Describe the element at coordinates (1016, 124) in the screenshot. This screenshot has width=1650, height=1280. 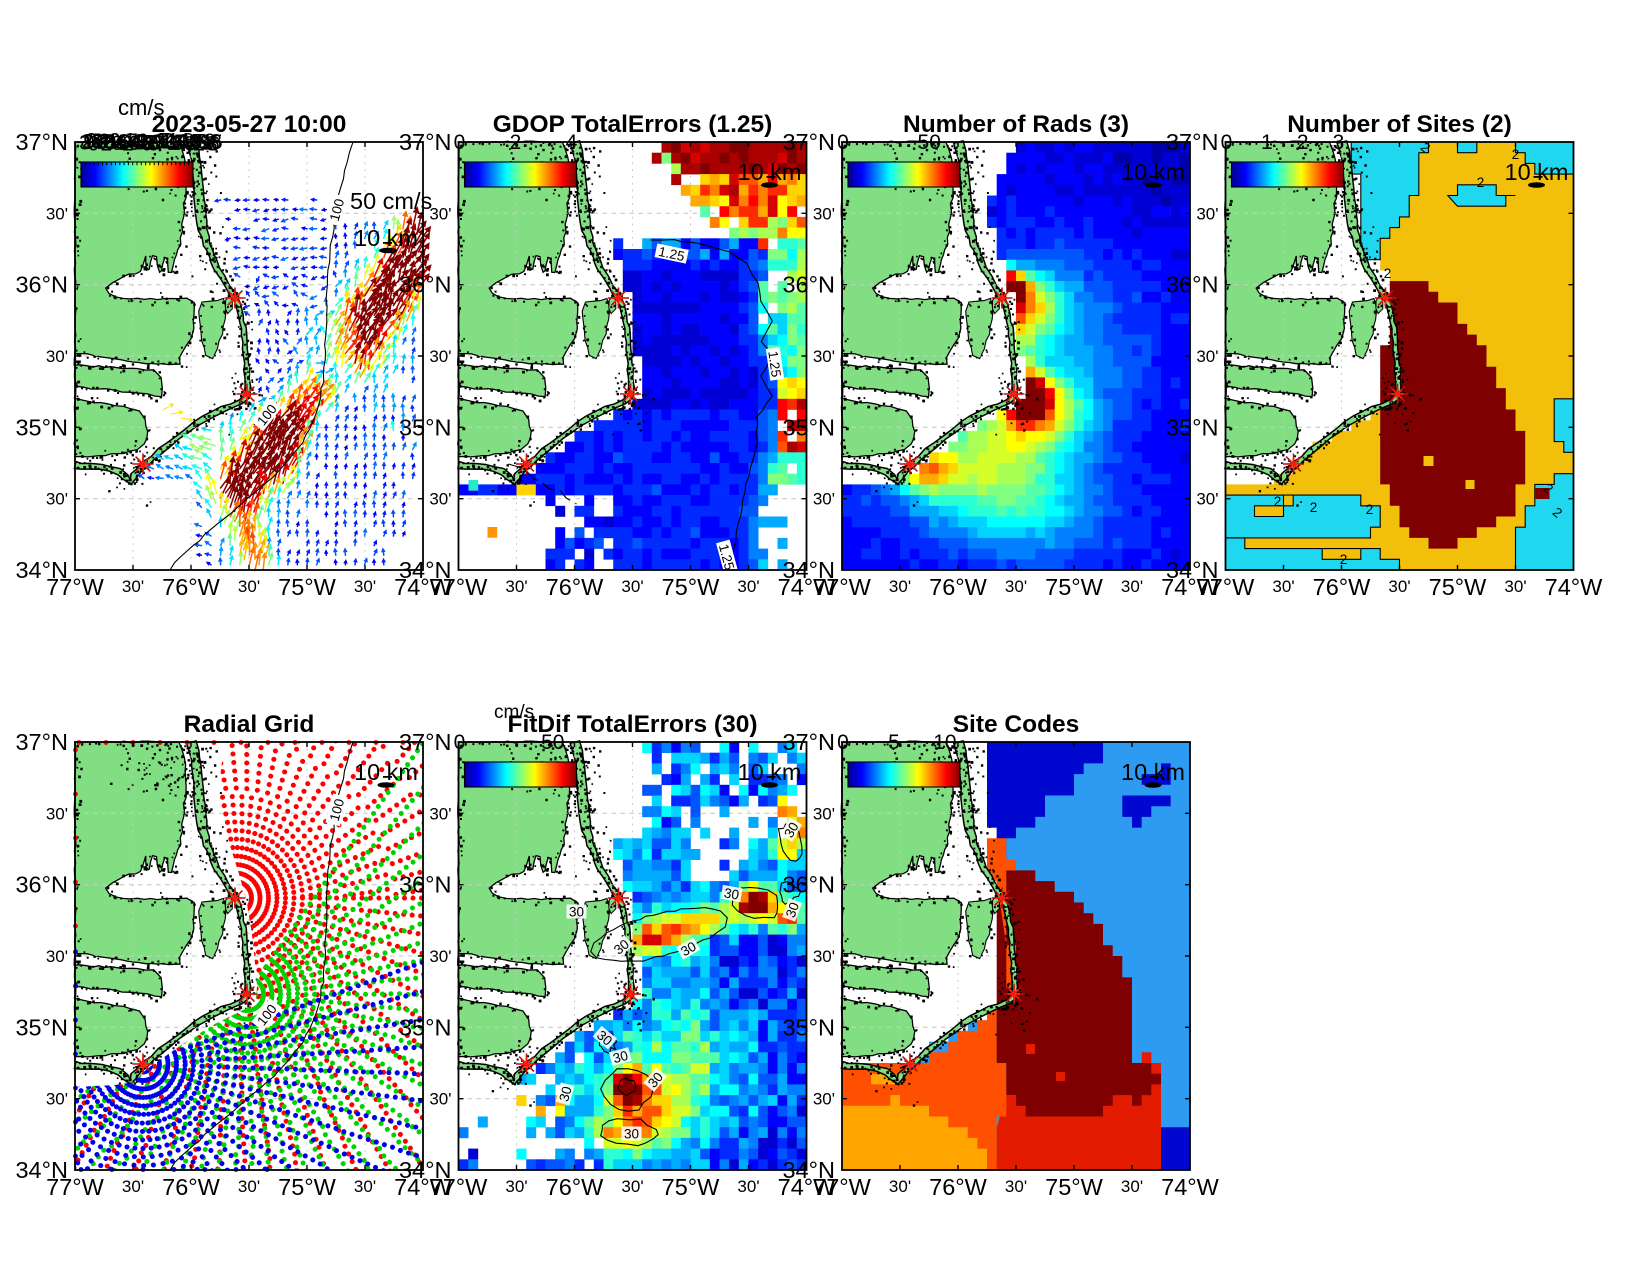
I see `svg-text: Number of Rads (3)` at that location.